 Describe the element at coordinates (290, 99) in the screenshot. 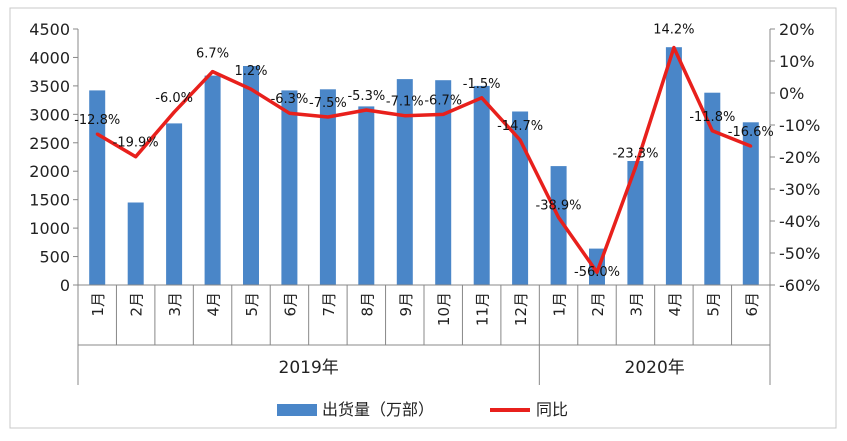

I see `yoy-label-5: -6.3%` at that location.